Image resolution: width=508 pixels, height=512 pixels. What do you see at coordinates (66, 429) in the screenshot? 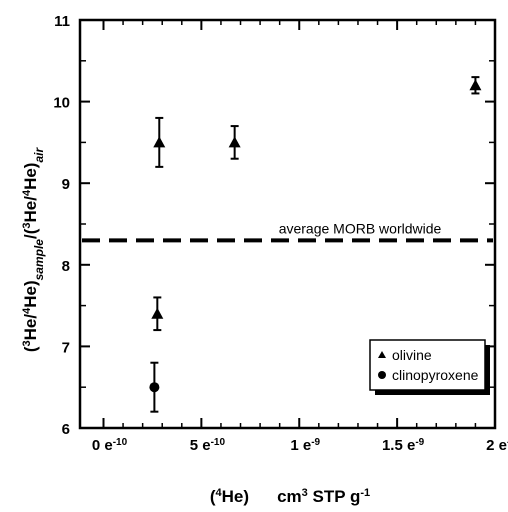
I see `y-tick-label: 6` at bounding box center [66, 429].